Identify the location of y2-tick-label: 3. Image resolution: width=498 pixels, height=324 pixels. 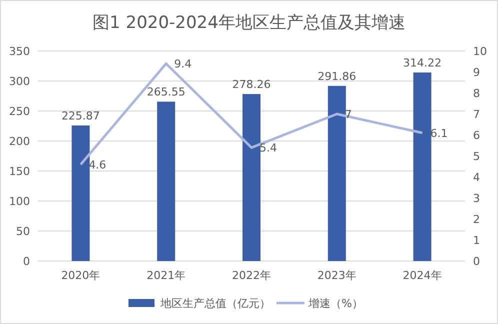
(476, 198).